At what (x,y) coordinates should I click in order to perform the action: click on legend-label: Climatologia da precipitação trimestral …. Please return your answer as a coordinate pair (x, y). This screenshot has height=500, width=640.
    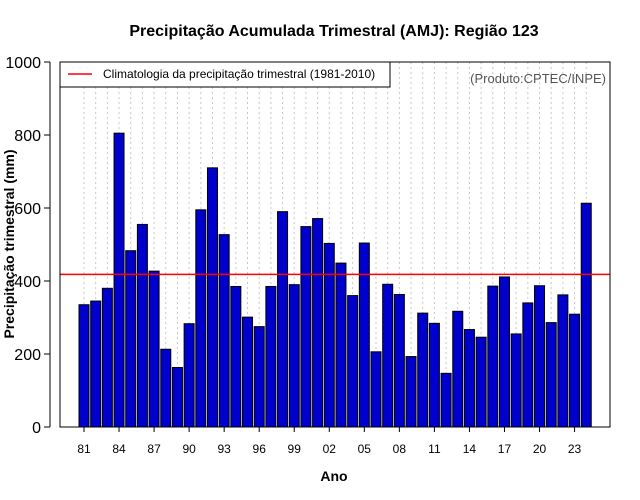
    Looking at the image, I should click on (239, 74).